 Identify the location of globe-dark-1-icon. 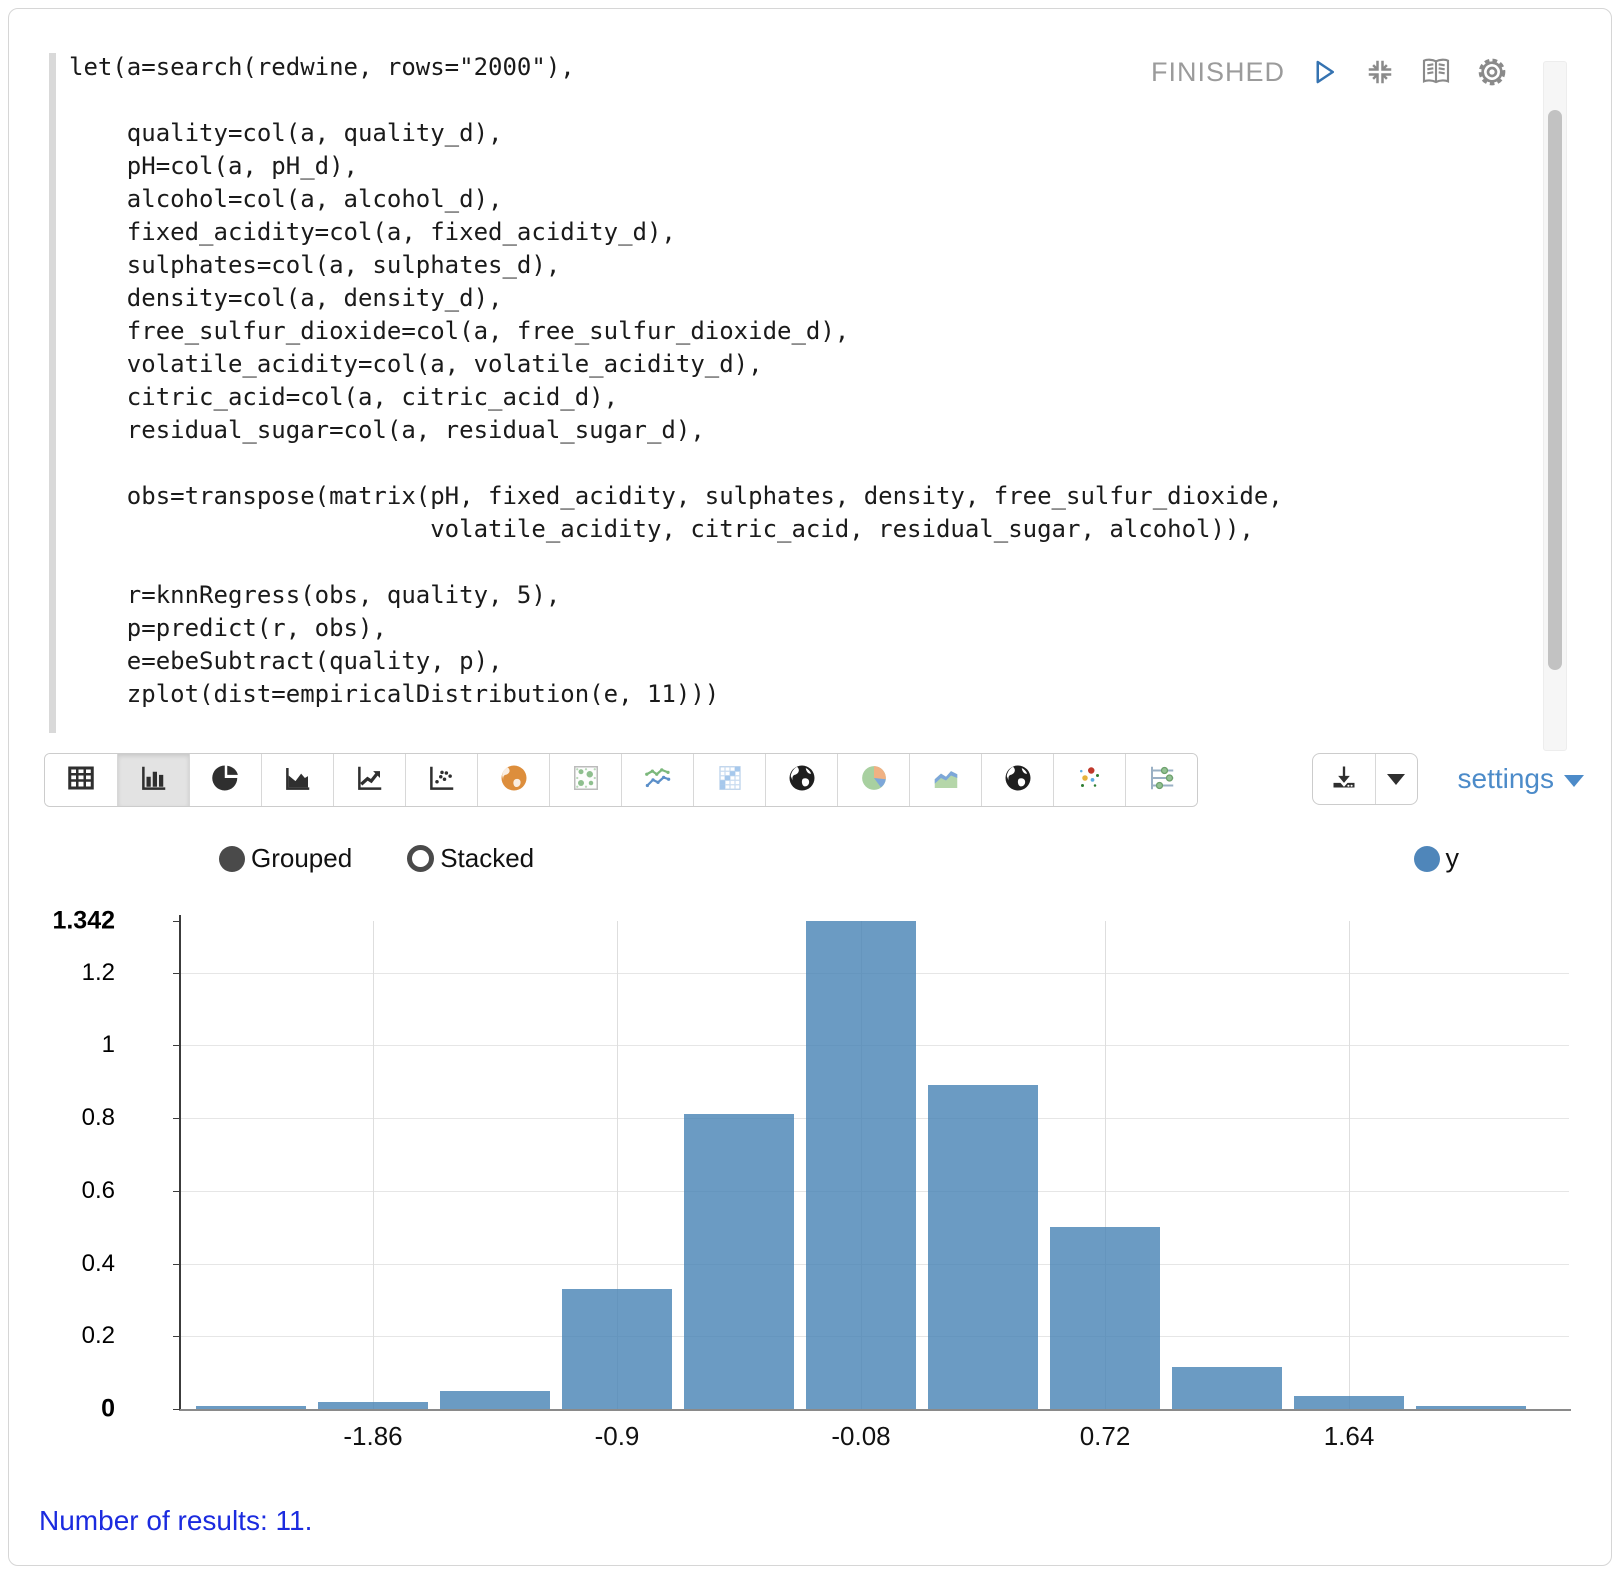
(802, 780).